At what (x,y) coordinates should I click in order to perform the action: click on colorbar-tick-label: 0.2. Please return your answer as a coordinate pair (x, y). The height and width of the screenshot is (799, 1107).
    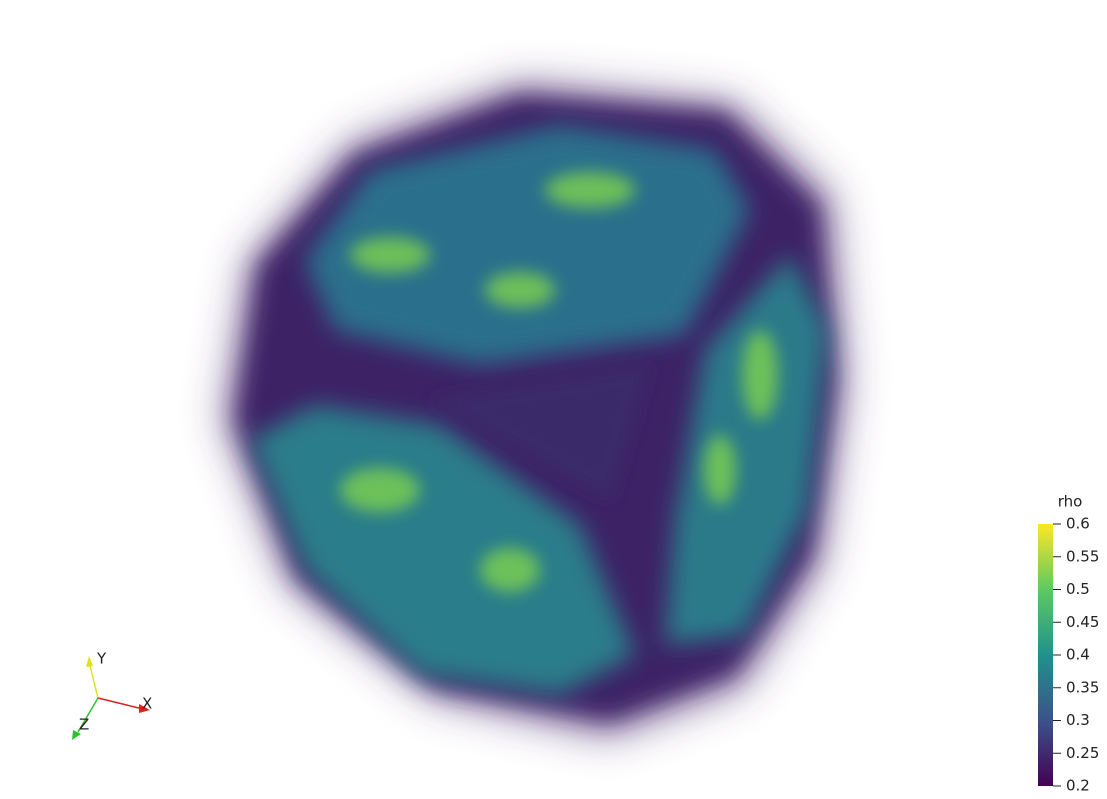
    Looking at the image, I should click on (1078, 786).